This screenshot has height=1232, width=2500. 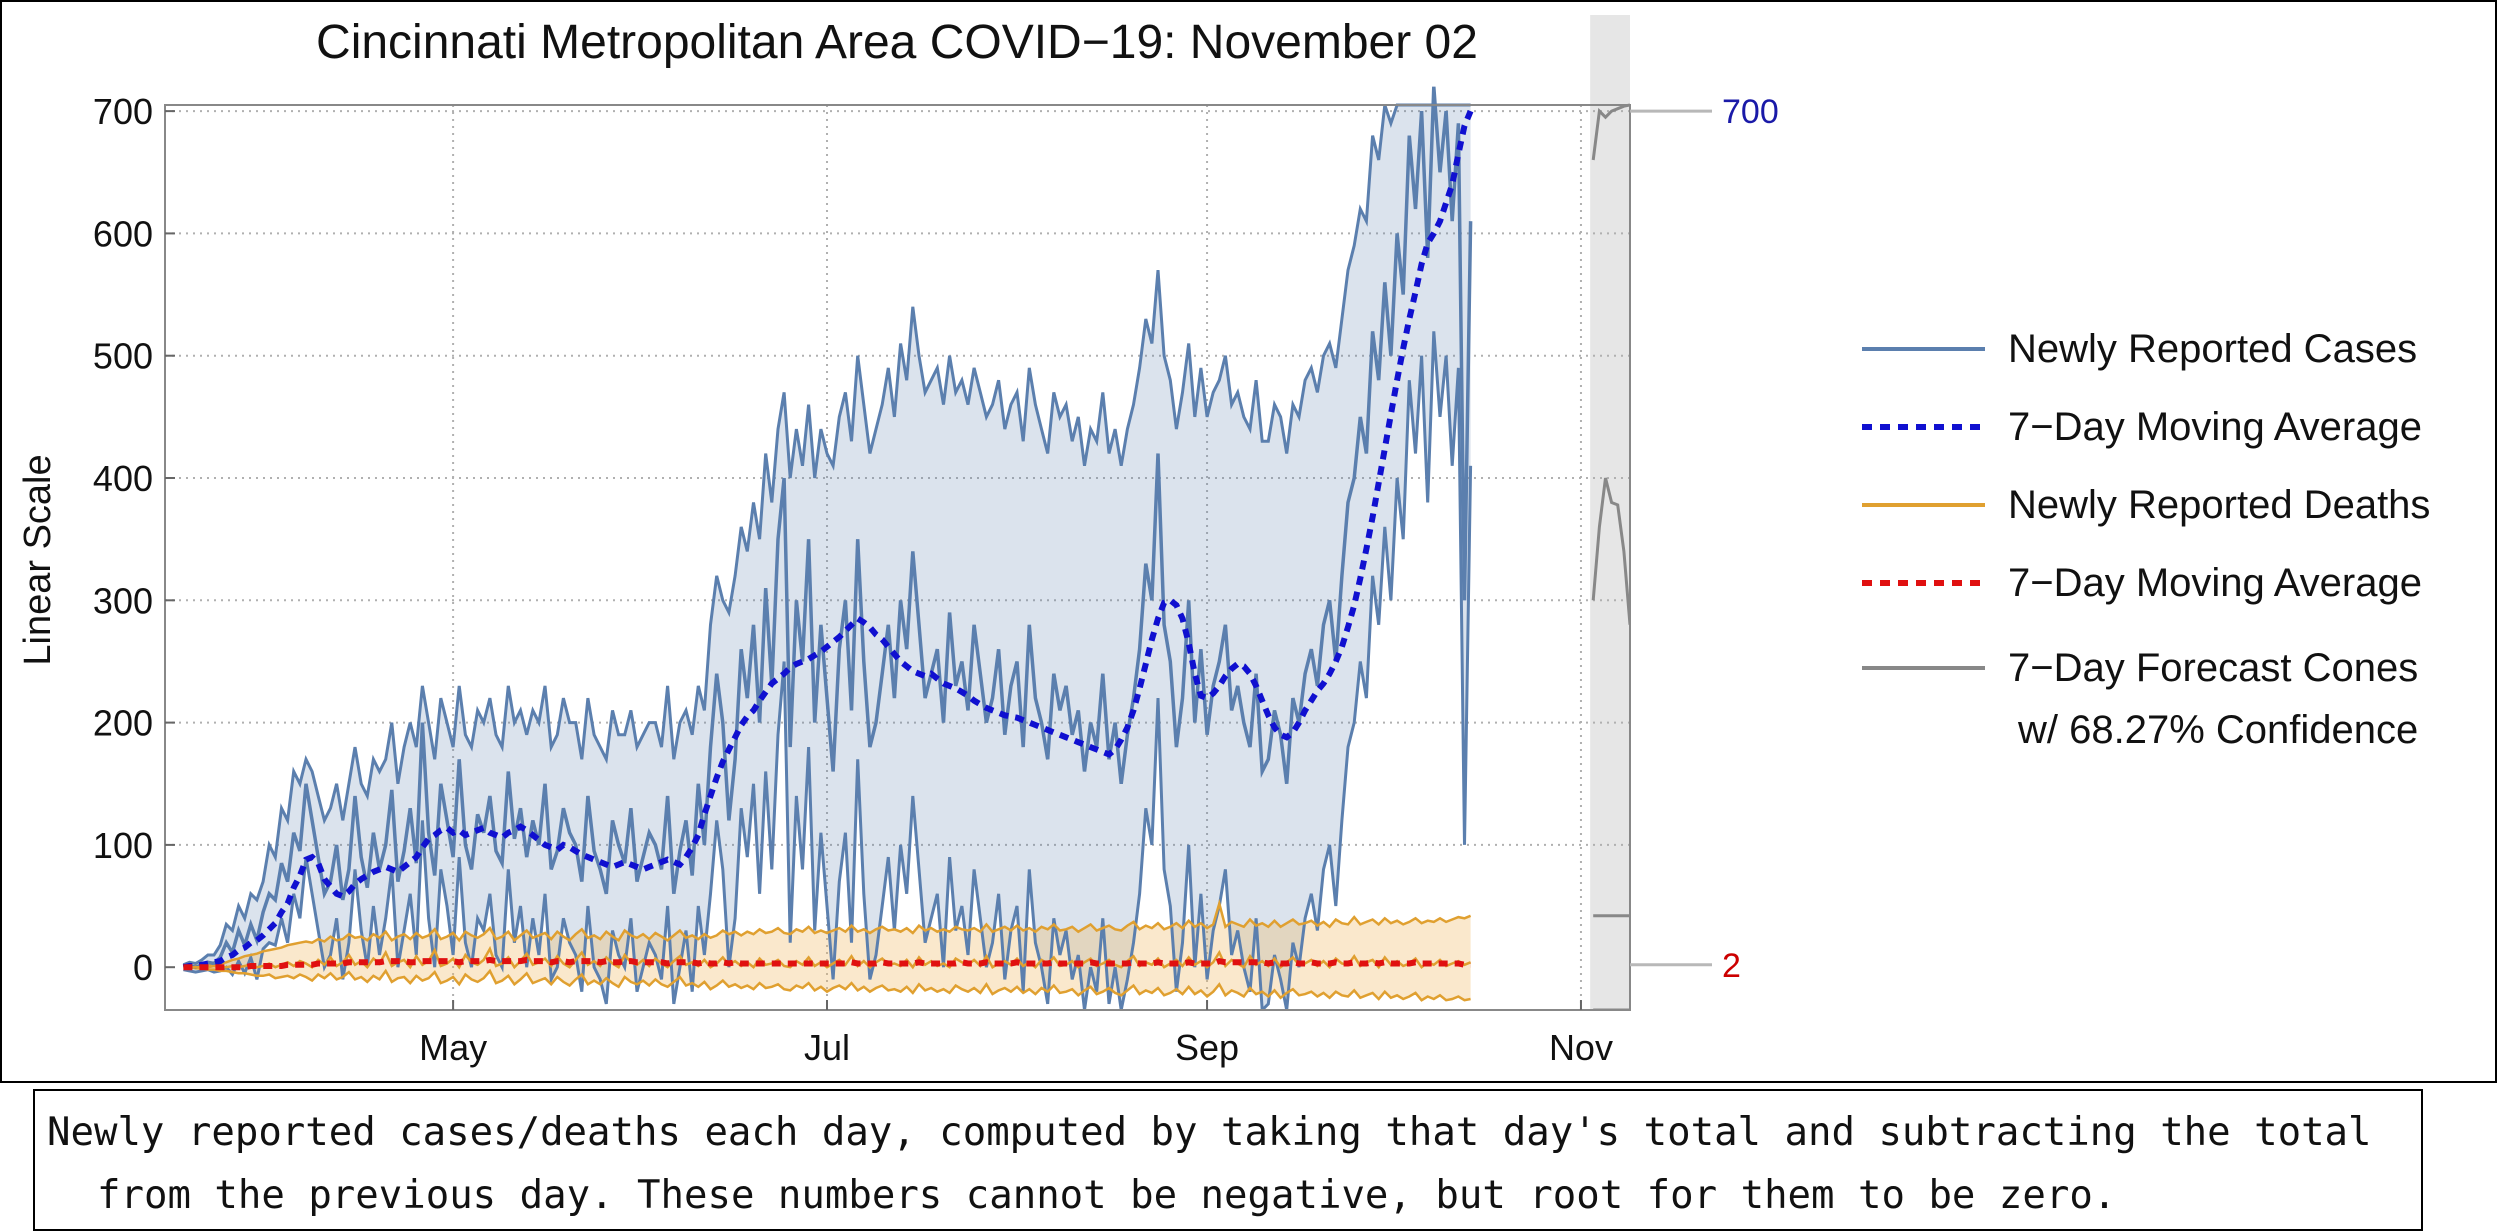 What do you see at coordinates (123, 723) in the screenshot?
I see `y-tick-label: 200` at bounding box center [123, 723].